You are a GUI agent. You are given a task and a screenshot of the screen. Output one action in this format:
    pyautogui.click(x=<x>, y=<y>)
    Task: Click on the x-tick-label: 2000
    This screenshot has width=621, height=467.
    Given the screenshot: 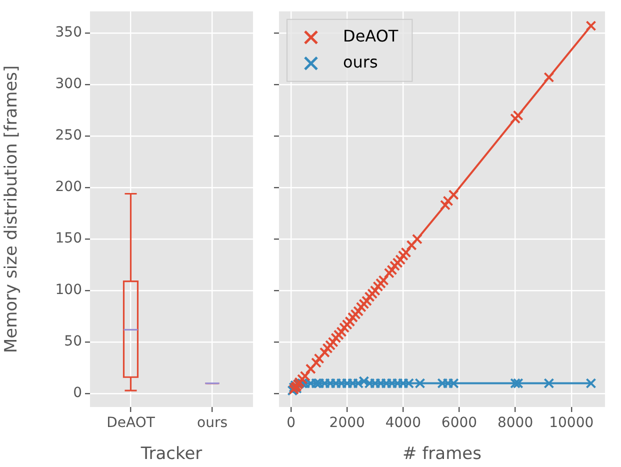 What is the action you would take?
    pyautogui.click(x=347, y=423)
    